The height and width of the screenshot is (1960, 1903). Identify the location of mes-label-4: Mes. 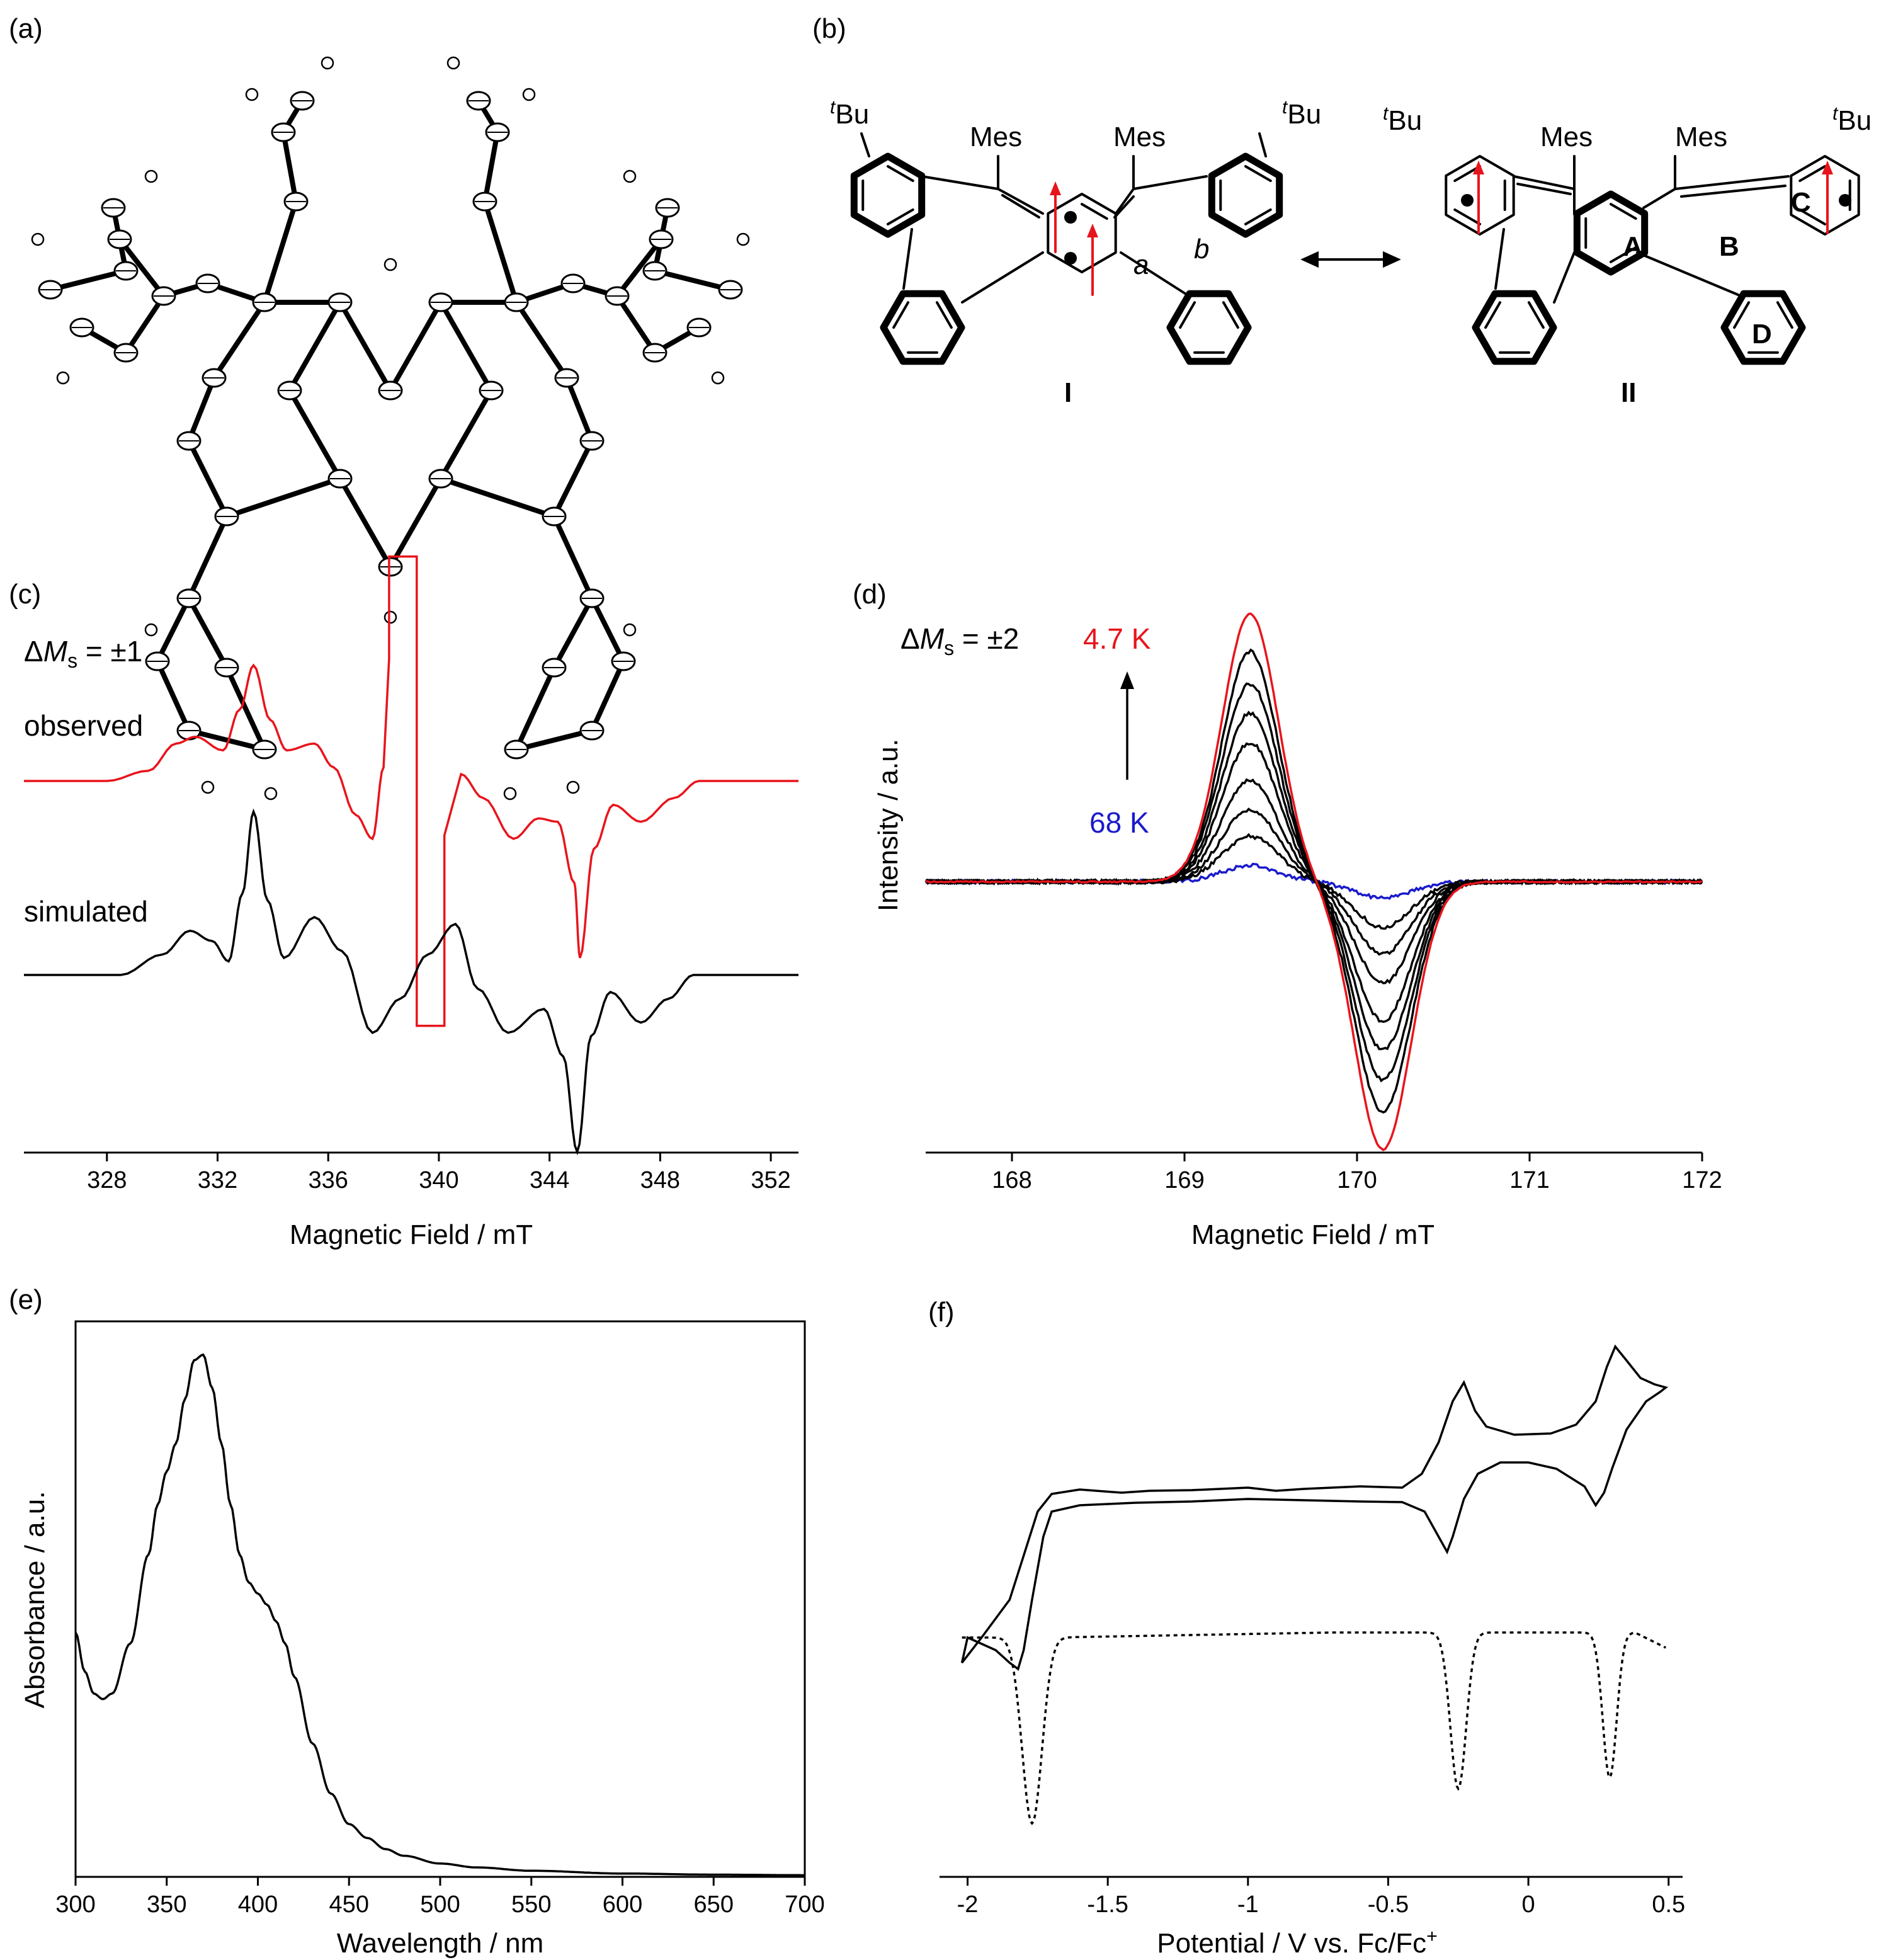
(1701, 137).